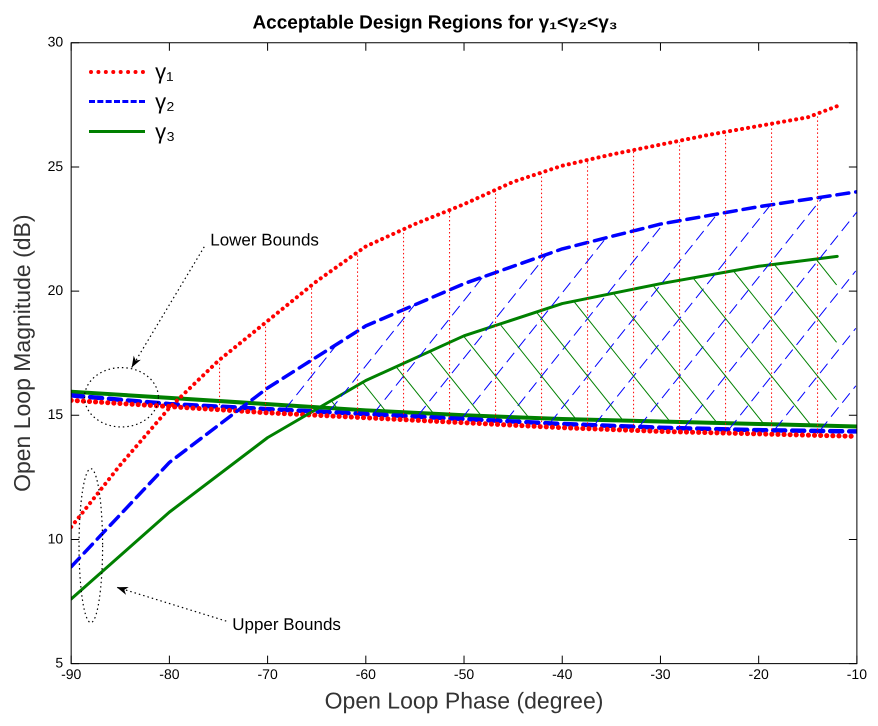 The height and width of the screenshot is (726, 878). Describe the element at coordinates (366, 674) in the screenshot. I see `x-tick-label: -60` at that location.